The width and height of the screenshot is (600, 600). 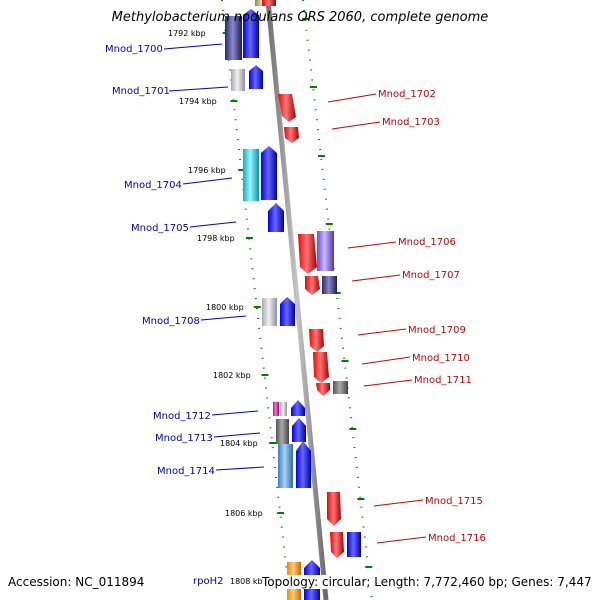 What do you see at coordinates (457, 538) in the screenshot?
I see `gene-label-mnod-1716: Mnod_1716` at bounding box center [457, 538].